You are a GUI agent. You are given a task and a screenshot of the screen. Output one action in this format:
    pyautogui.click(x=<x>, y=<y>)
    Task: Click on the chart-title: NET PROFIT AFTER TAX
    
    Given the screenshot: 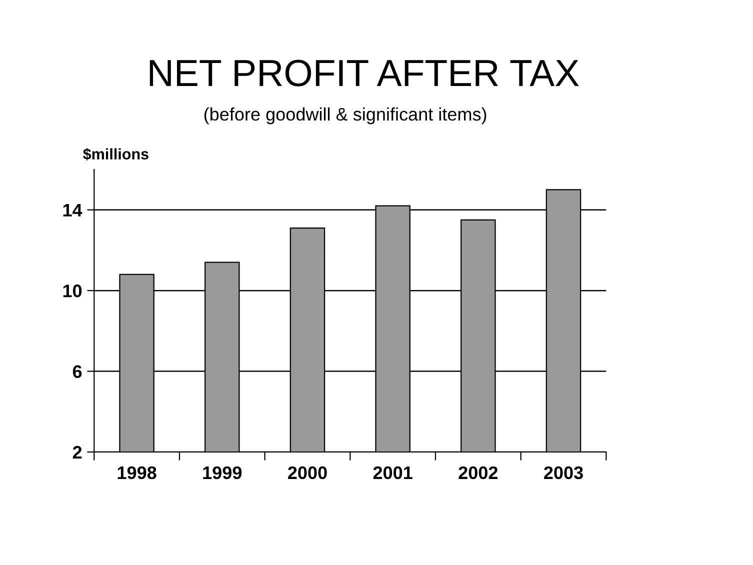 What is the action you would take?
    pyautogui.click(x=364, y=73)
    